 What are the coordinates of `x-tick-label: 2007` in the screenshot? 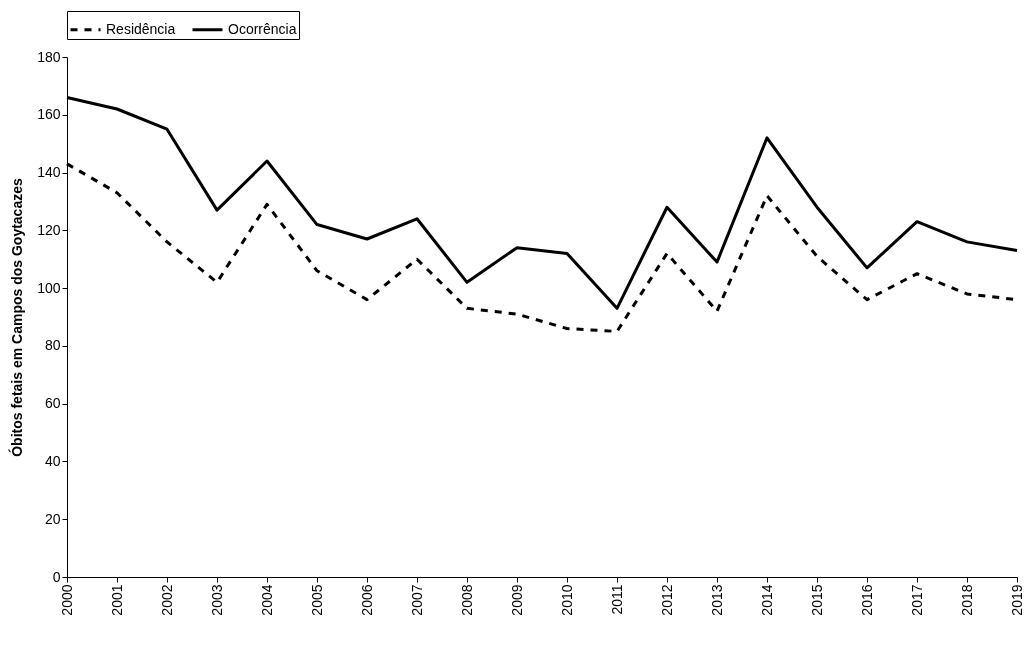 It's located at (416, 600).